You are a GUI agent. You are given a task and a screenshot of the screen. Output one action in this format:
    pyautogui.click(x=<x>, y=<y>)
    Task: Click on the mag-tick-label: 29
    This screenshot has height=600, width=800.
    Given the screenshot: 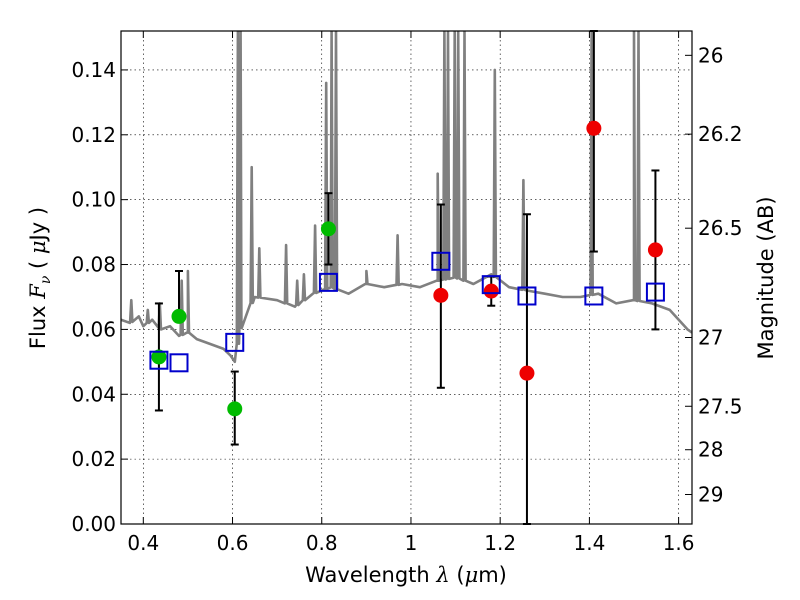 What is the action you would take?
    pyautogui.click(x=710, y=494)
    